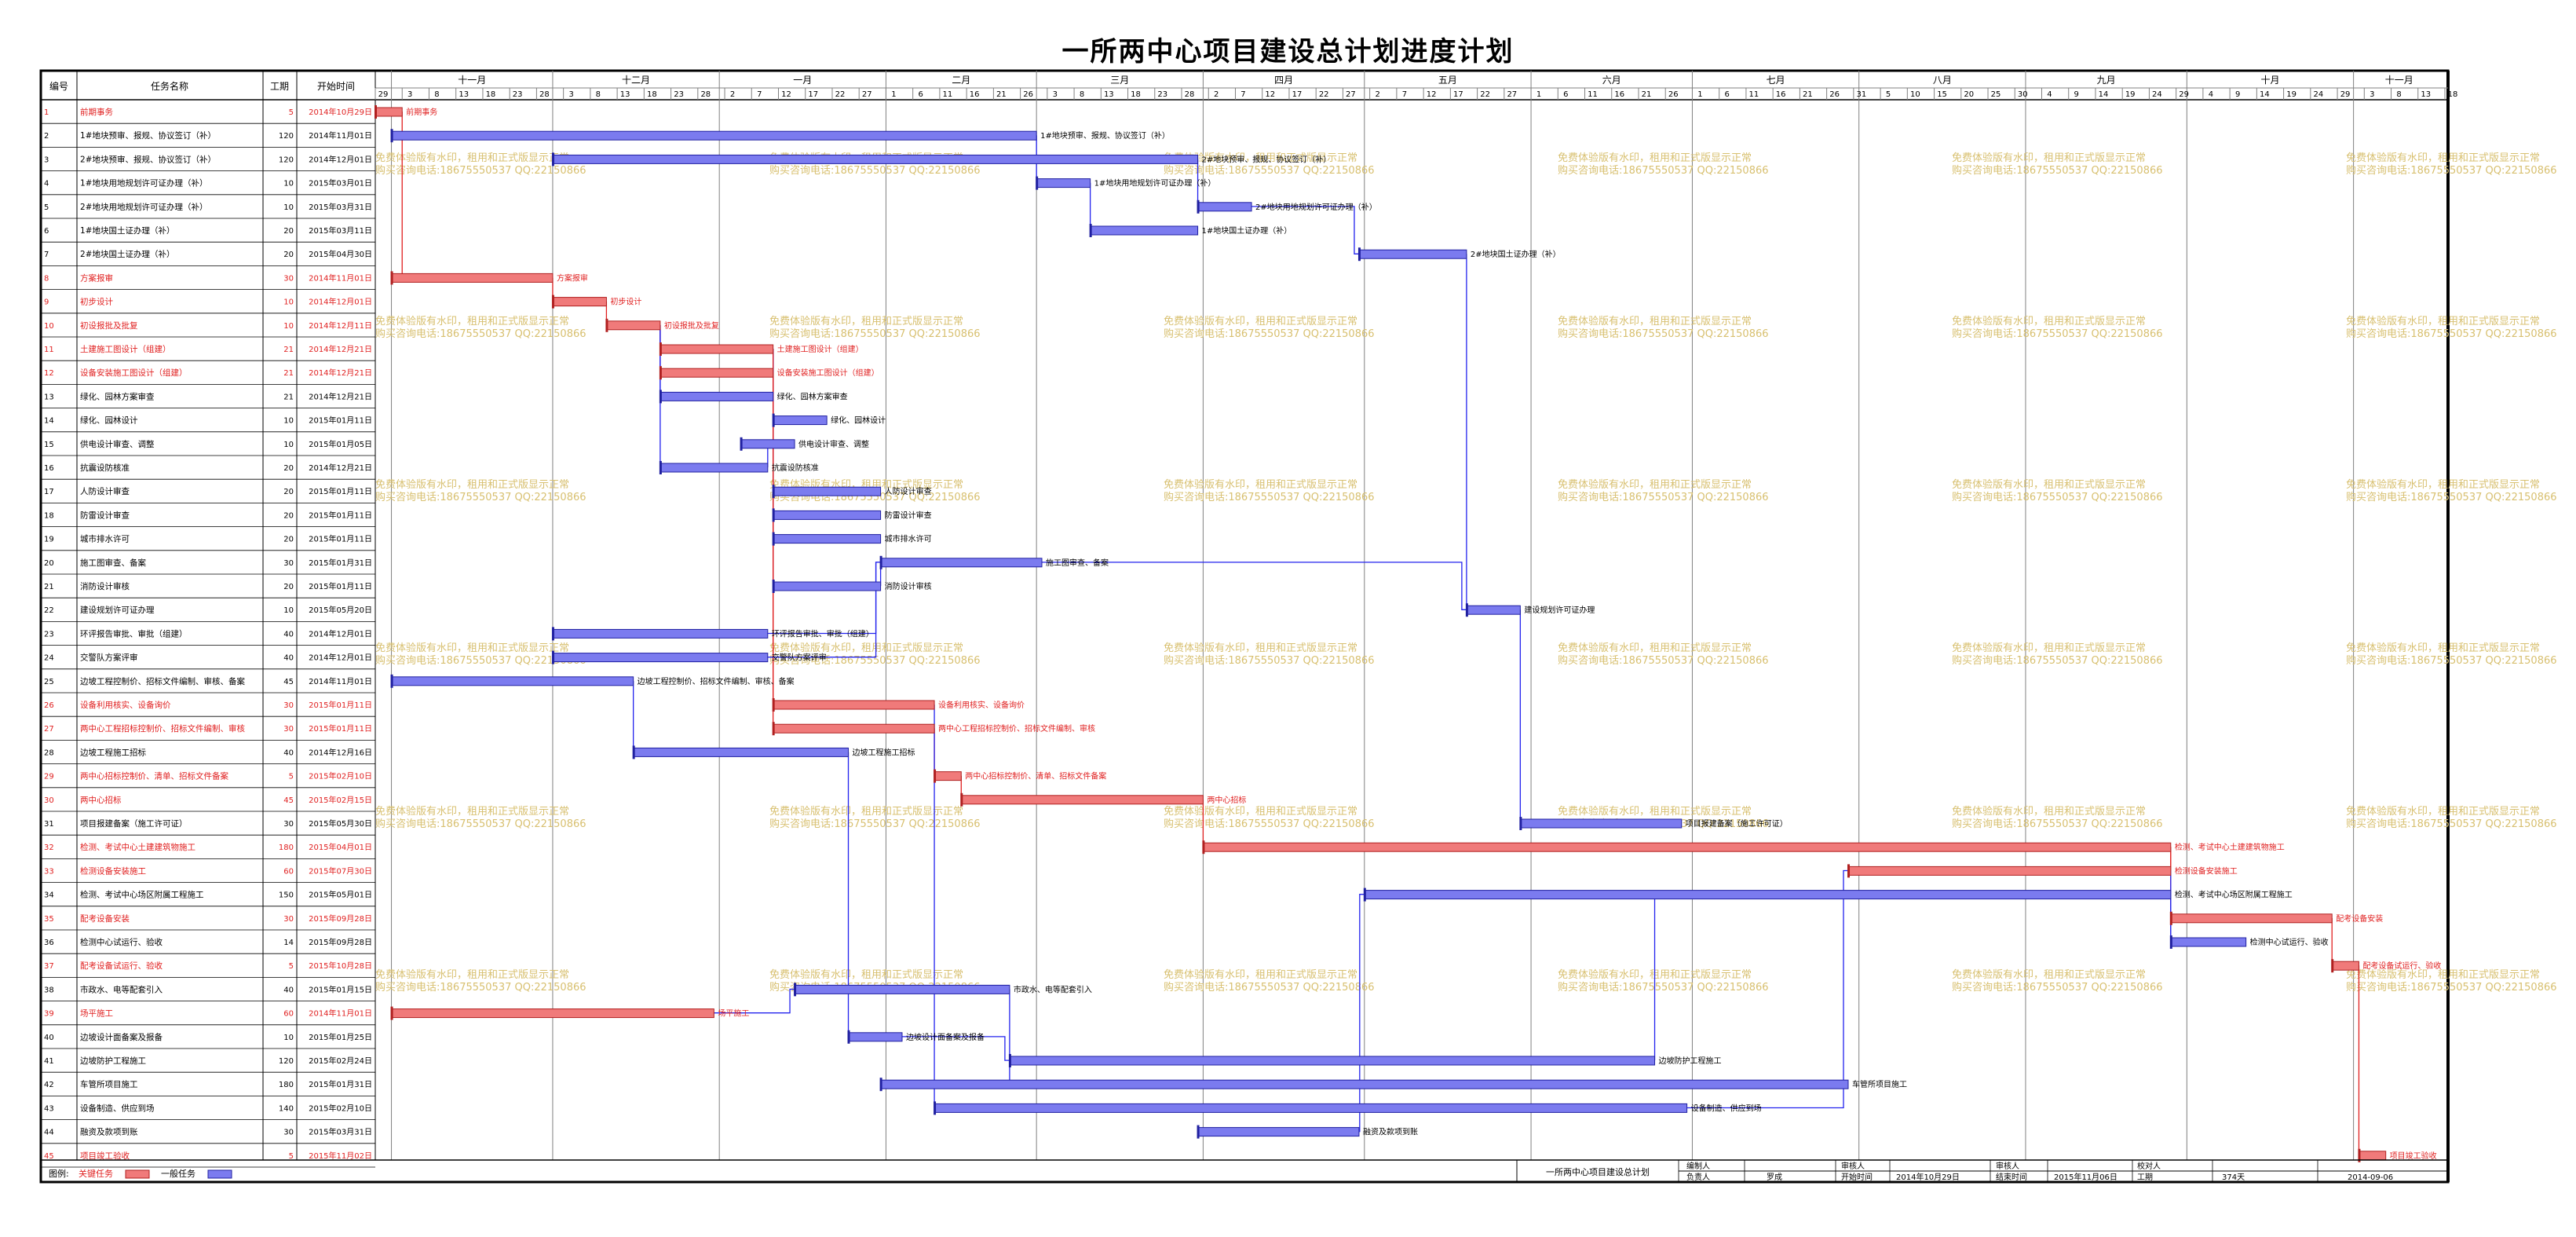 The image size is (2576, 1237). Describe the element at coordinates (2145, 1178) in the screenshot. I see `footer-label: 工期` at that location.